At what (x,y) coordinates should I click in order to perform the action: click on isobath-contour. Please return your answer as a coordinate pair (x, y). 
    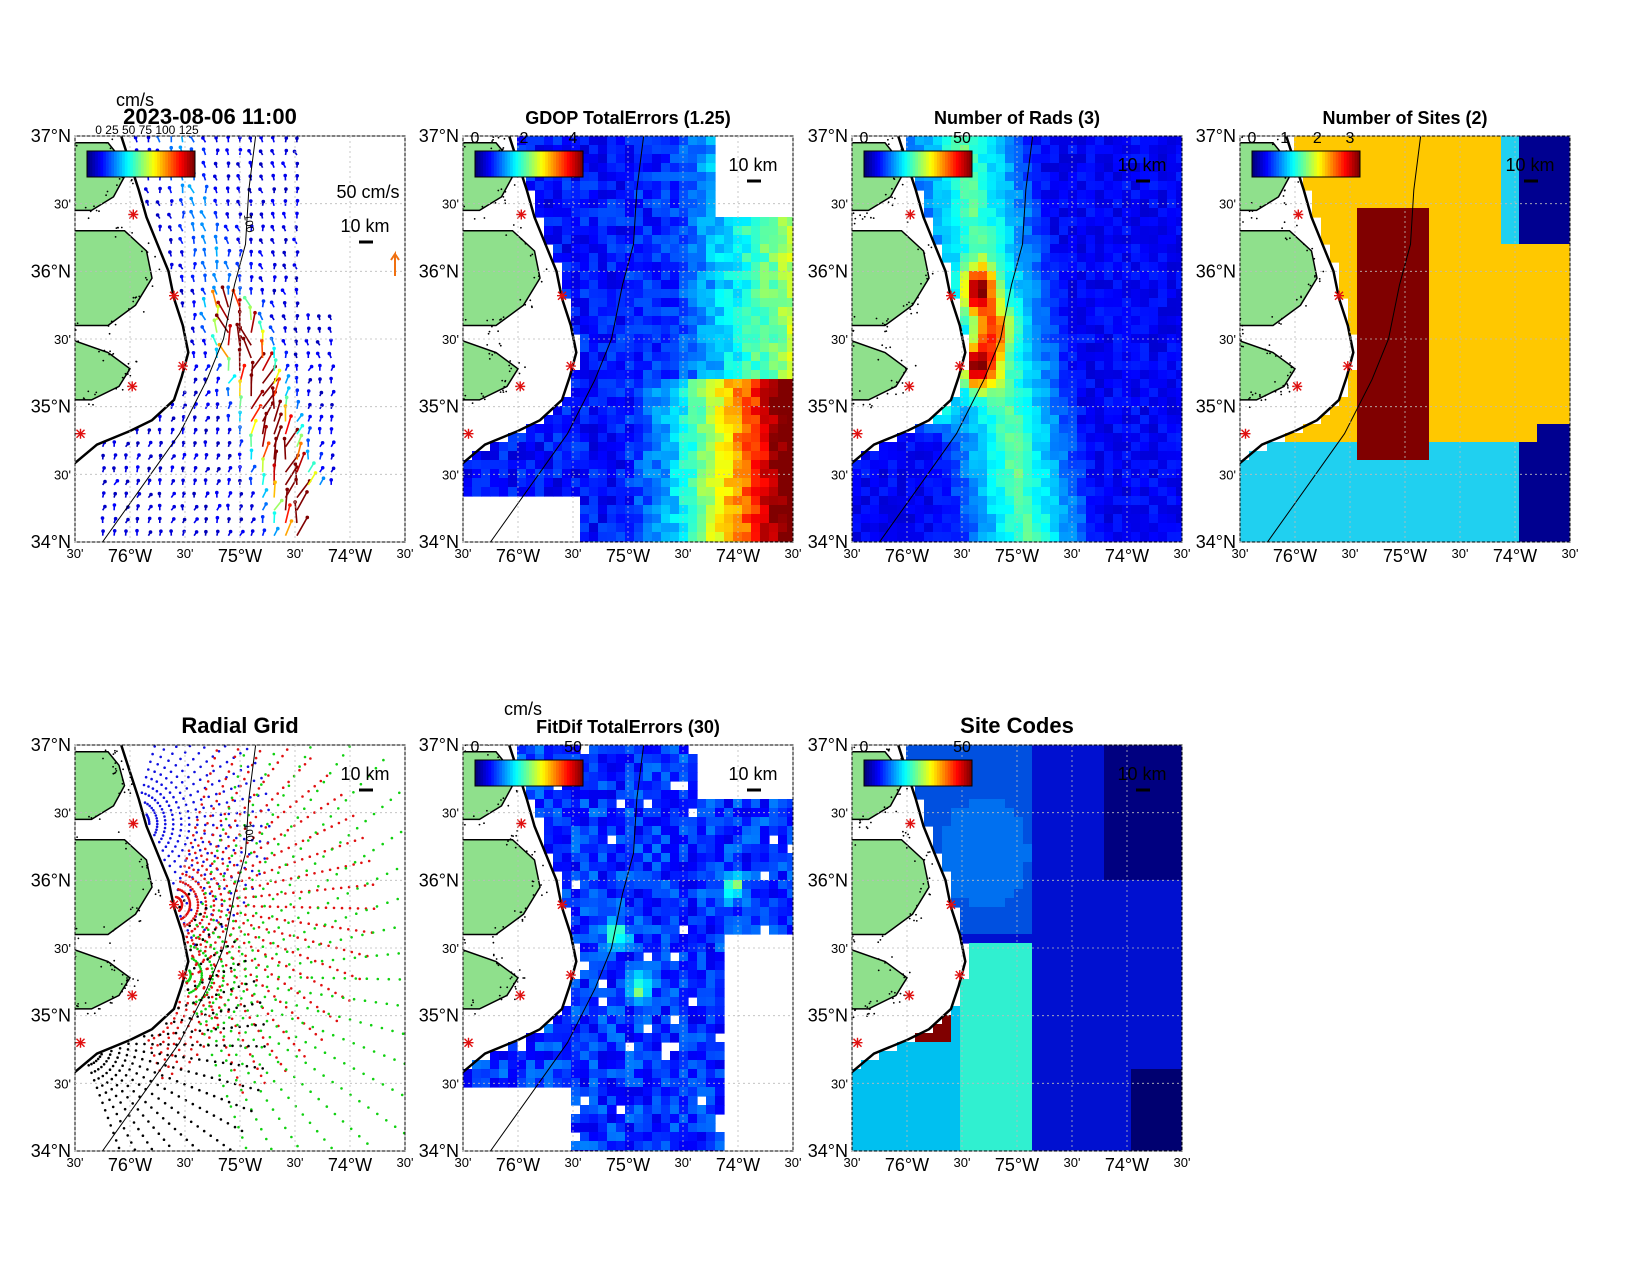
    Looking at the image, I should click on (956, 339).